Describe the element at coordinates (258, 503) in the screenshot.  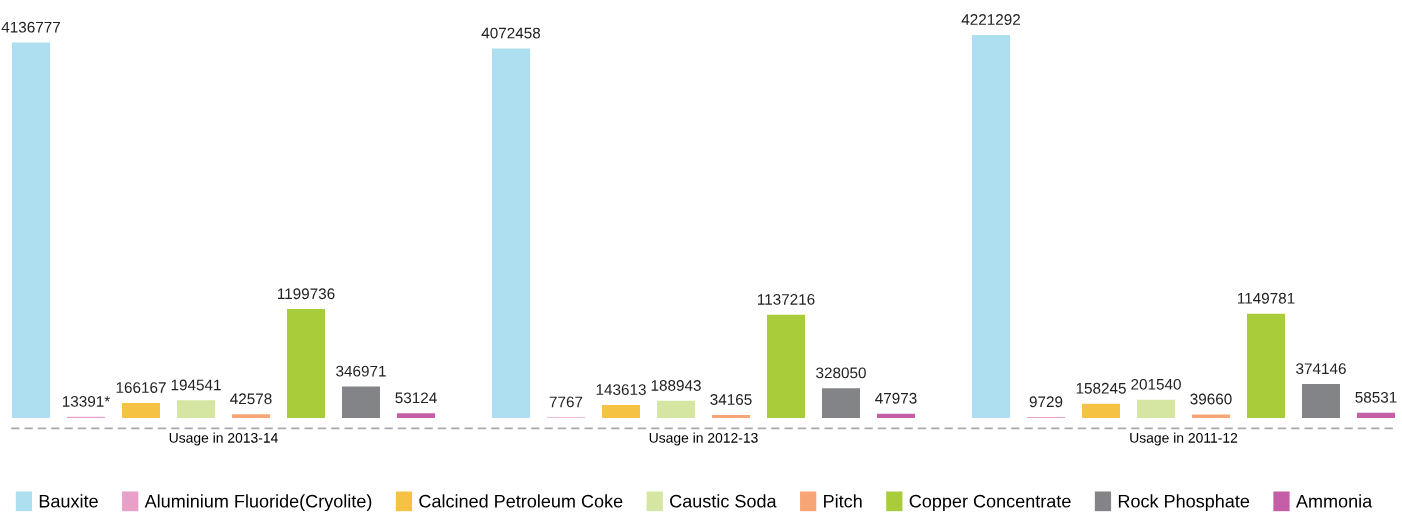
I see `legend-label: Aluminium Fluoride(Cryolite)` at that location.